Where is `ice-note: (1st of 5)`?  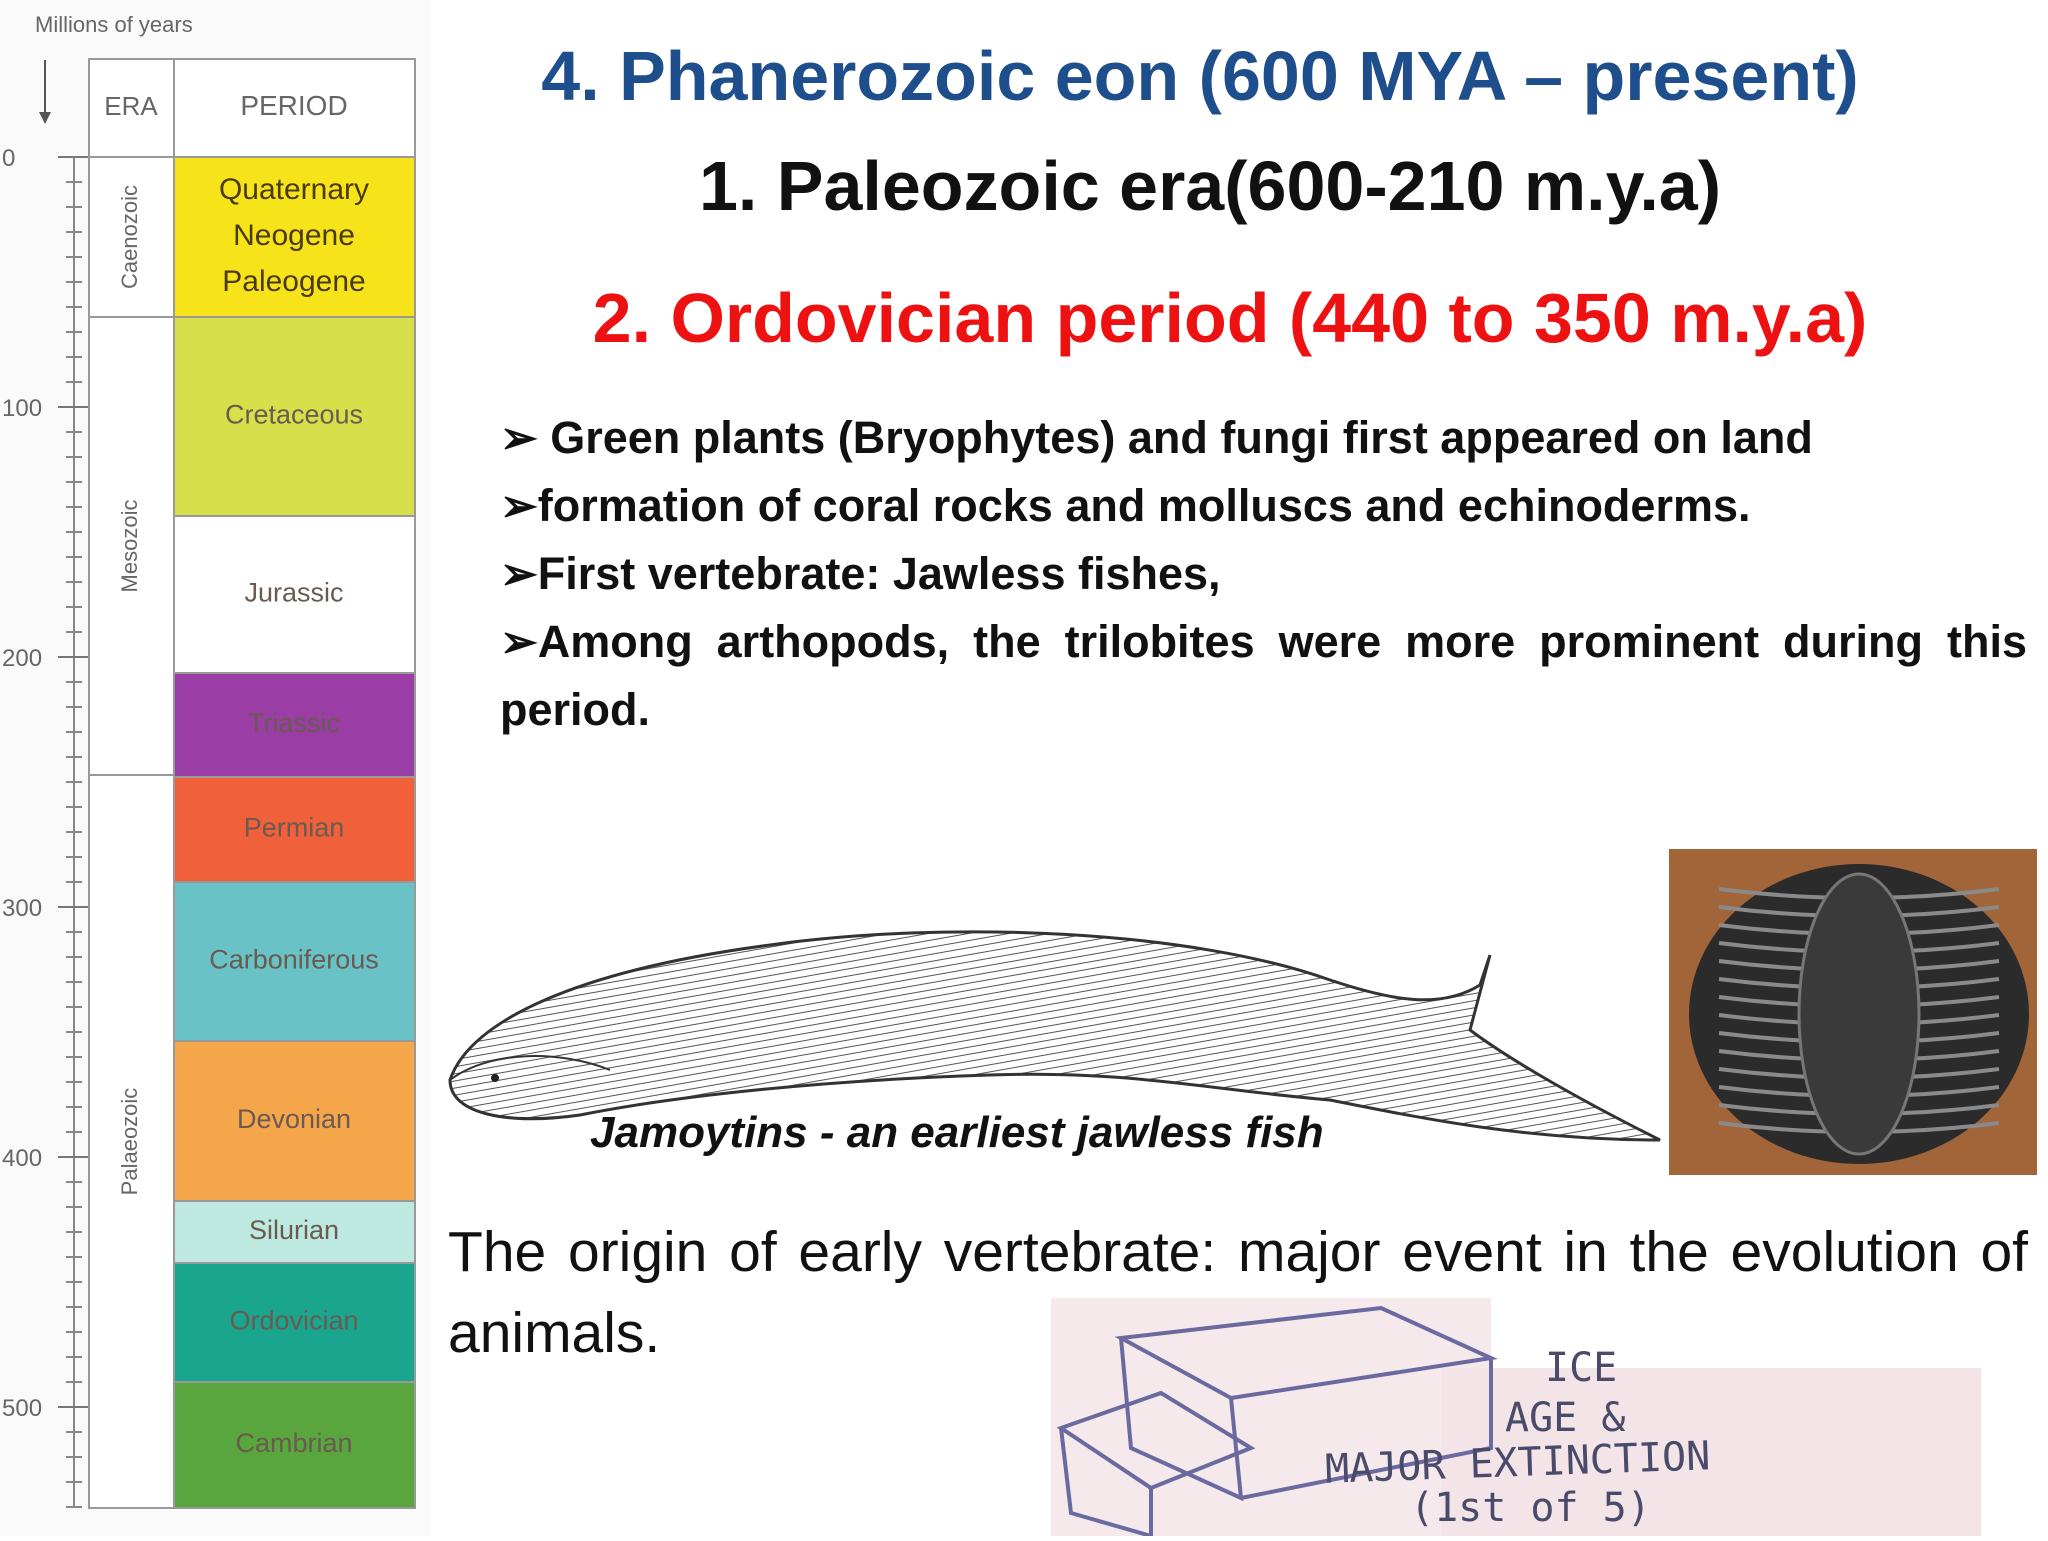 ice-note: (1st of 5) is located at coordinates (1530, 1508).